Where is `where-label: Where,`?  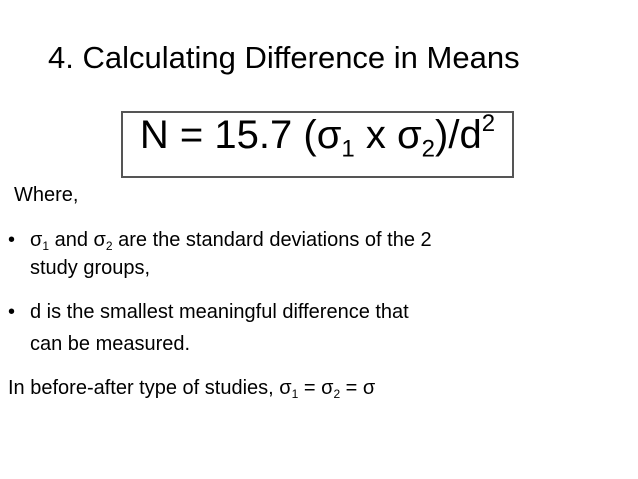 where-label: Where, is located at coordinates (46, 195).